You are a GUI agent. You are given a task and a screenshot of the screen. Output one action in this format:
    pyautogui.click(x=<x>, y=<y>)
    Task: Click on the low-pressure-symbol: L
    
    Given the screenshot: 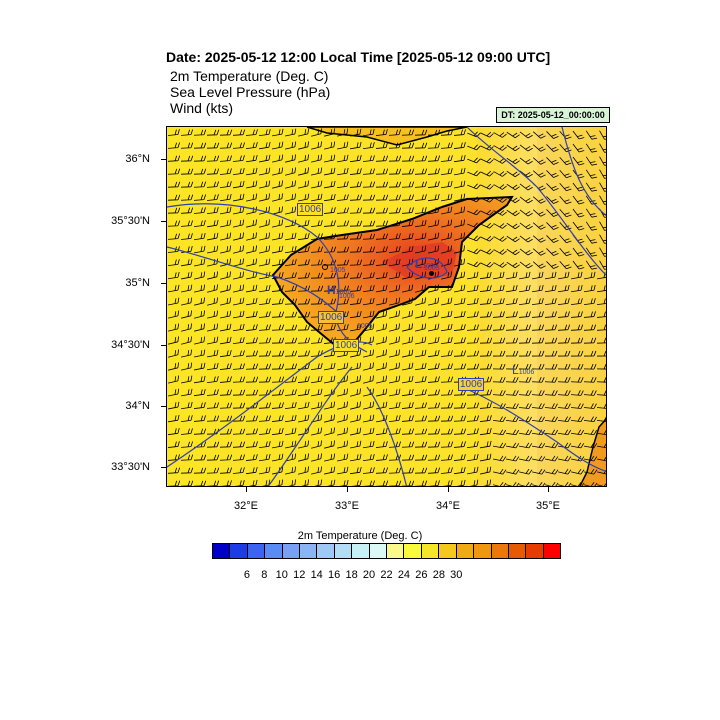 What is the action you would take?
    pyautogui.click(x=515, y=370)
    